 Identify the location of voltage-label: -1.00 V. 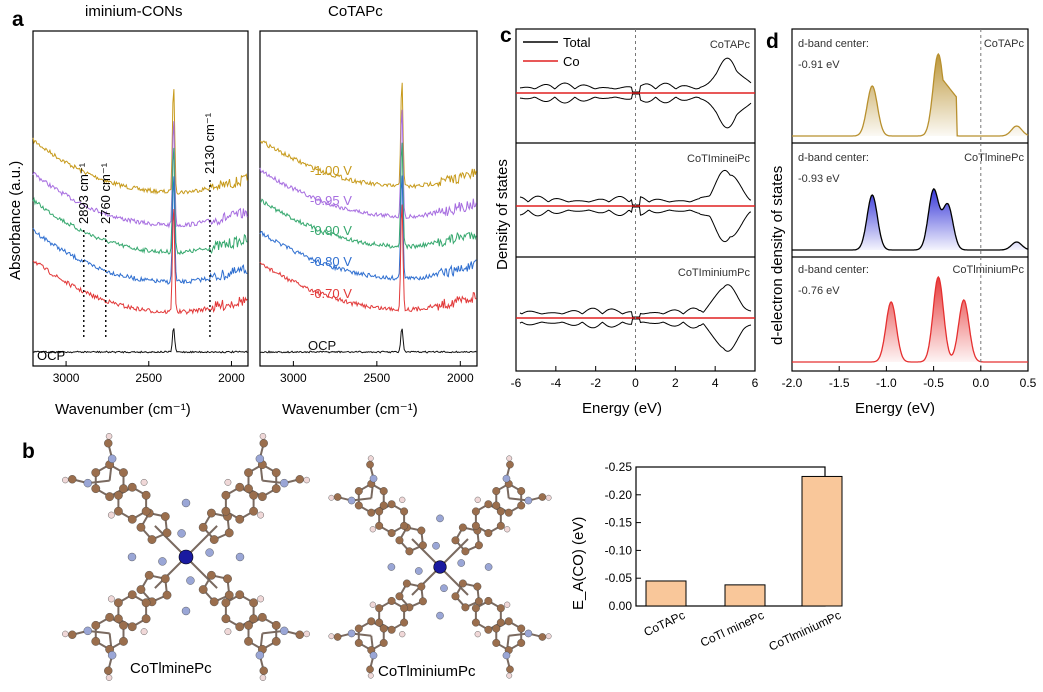
(331, 170).